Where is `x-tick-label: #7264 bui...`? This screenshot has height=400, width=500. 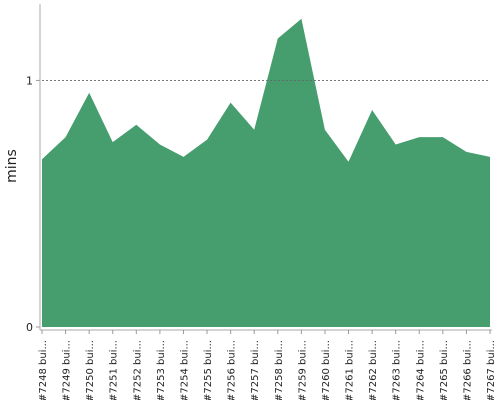 x-tick-label: #7264 bui... is located at coordinates (420, 370).